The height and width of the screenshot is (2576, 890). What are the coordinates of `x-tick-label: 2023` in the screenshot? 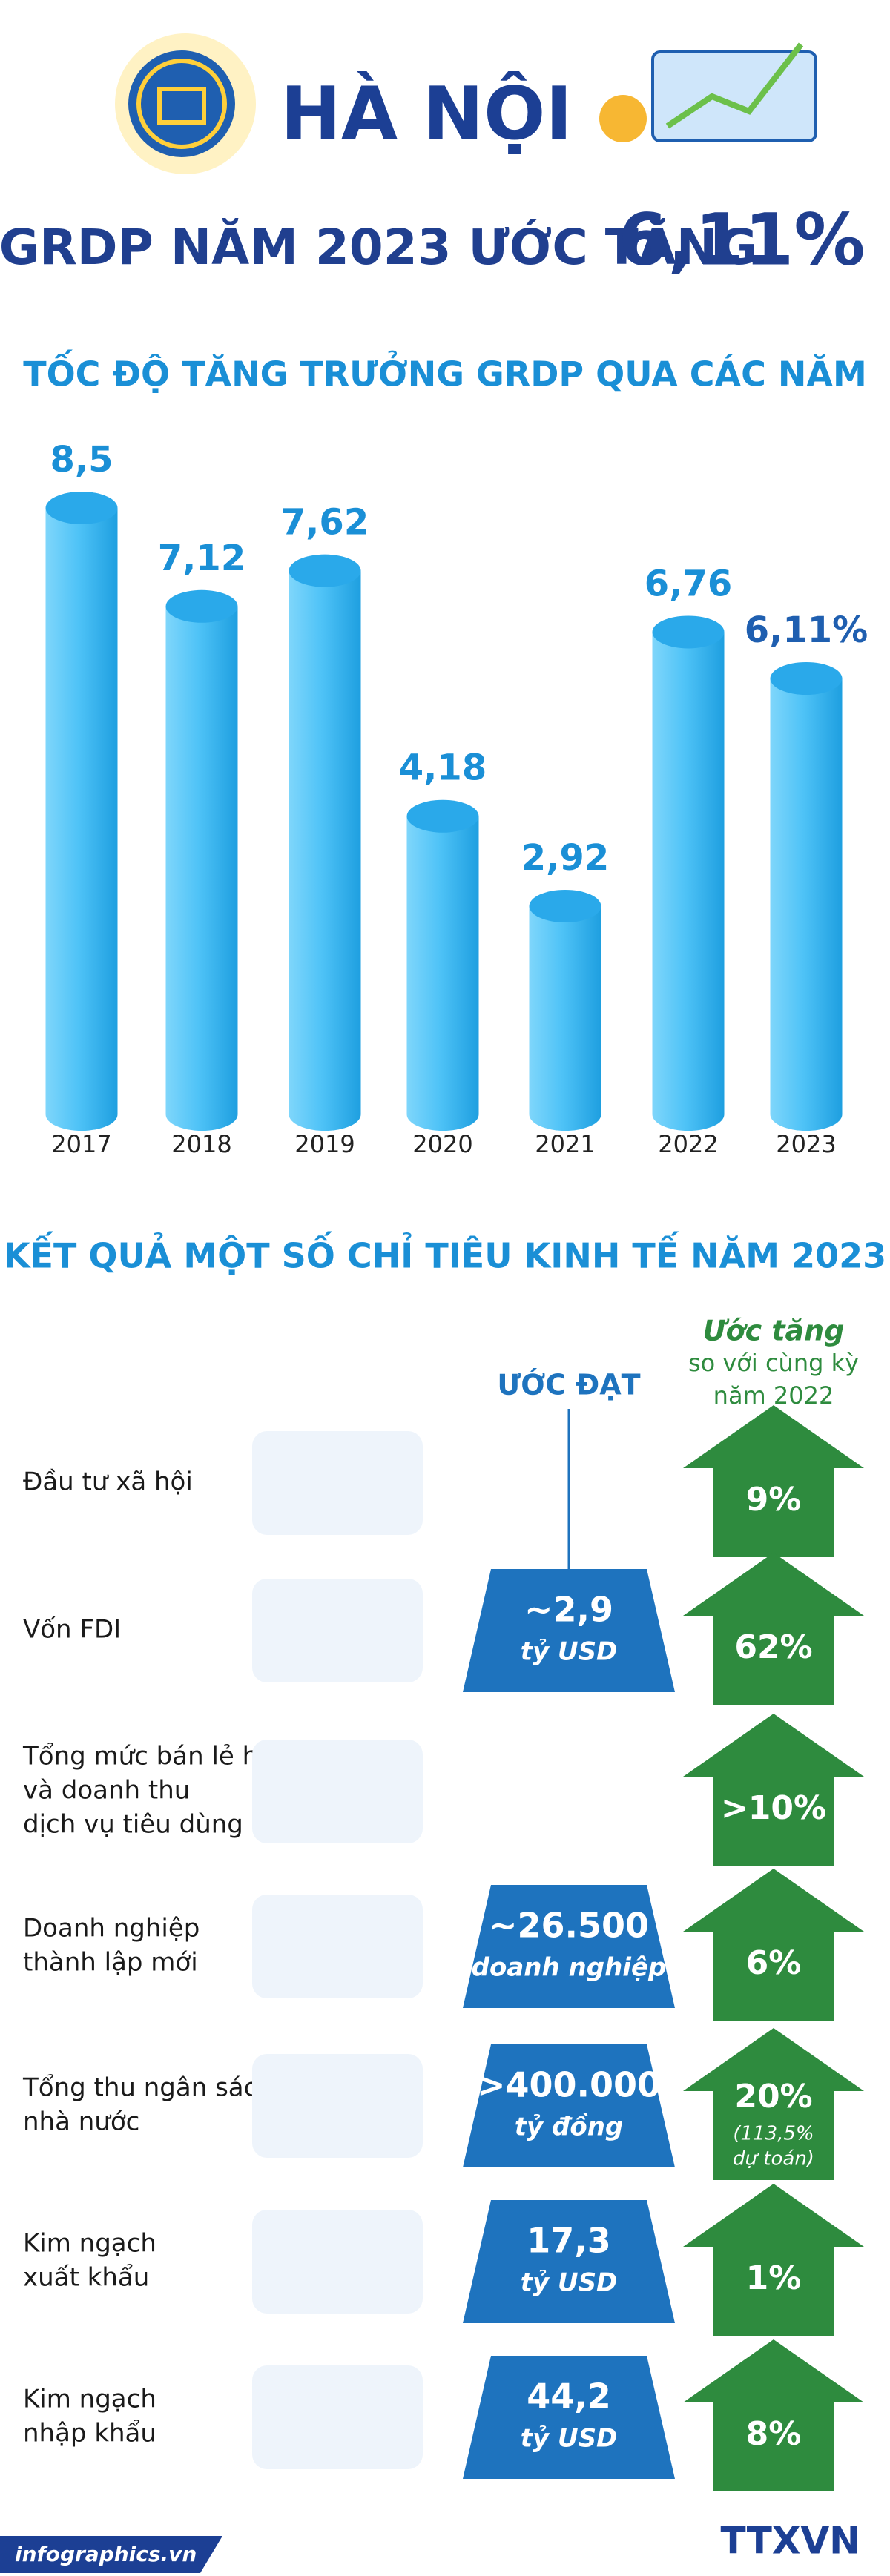 It's located at (806, 1144).